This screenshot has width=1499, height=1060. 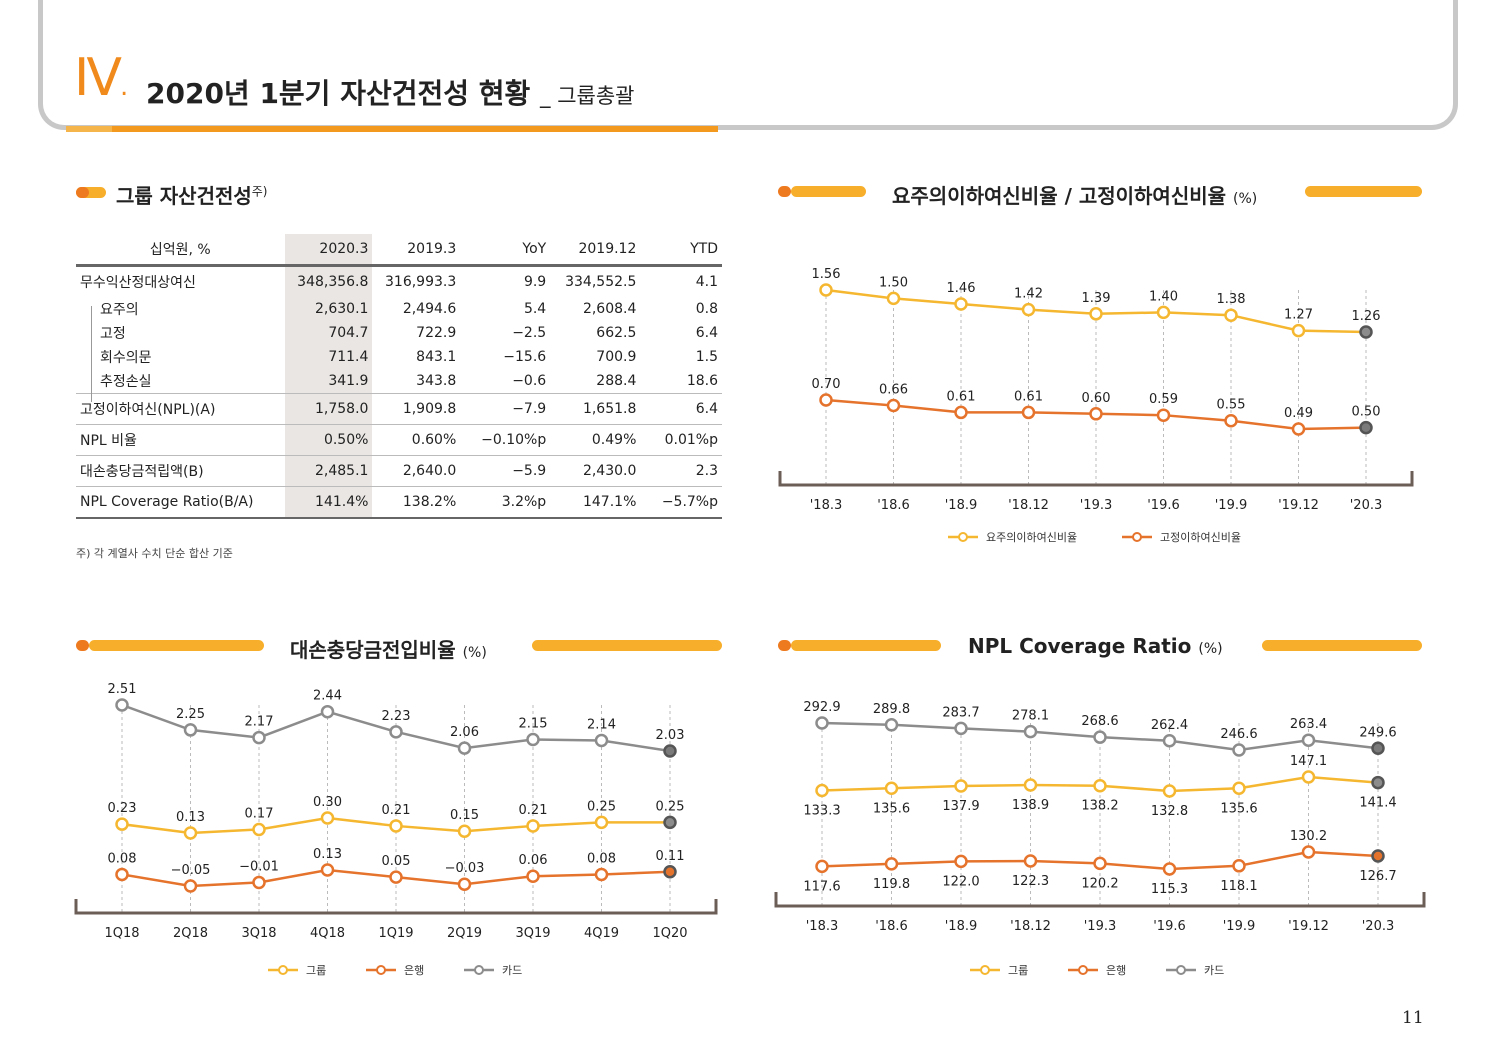 What do you see at coordinates (681, 471) in the screenshot?
I see `table-cell: 2.3` at bounding box center [681, 471].